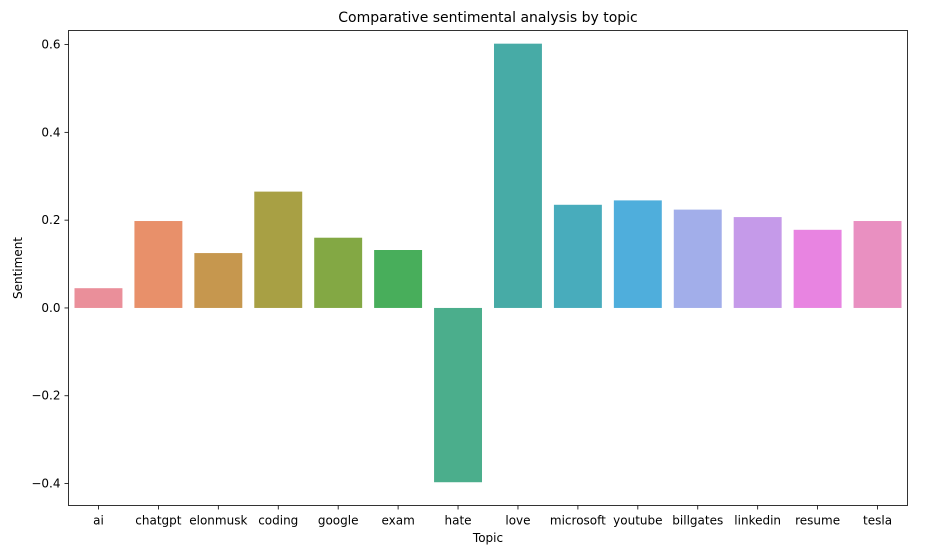  What do you see at coordinates (637, 254) in the screenshot?
I see `bar-youtube` at bounding box center [637, 254].